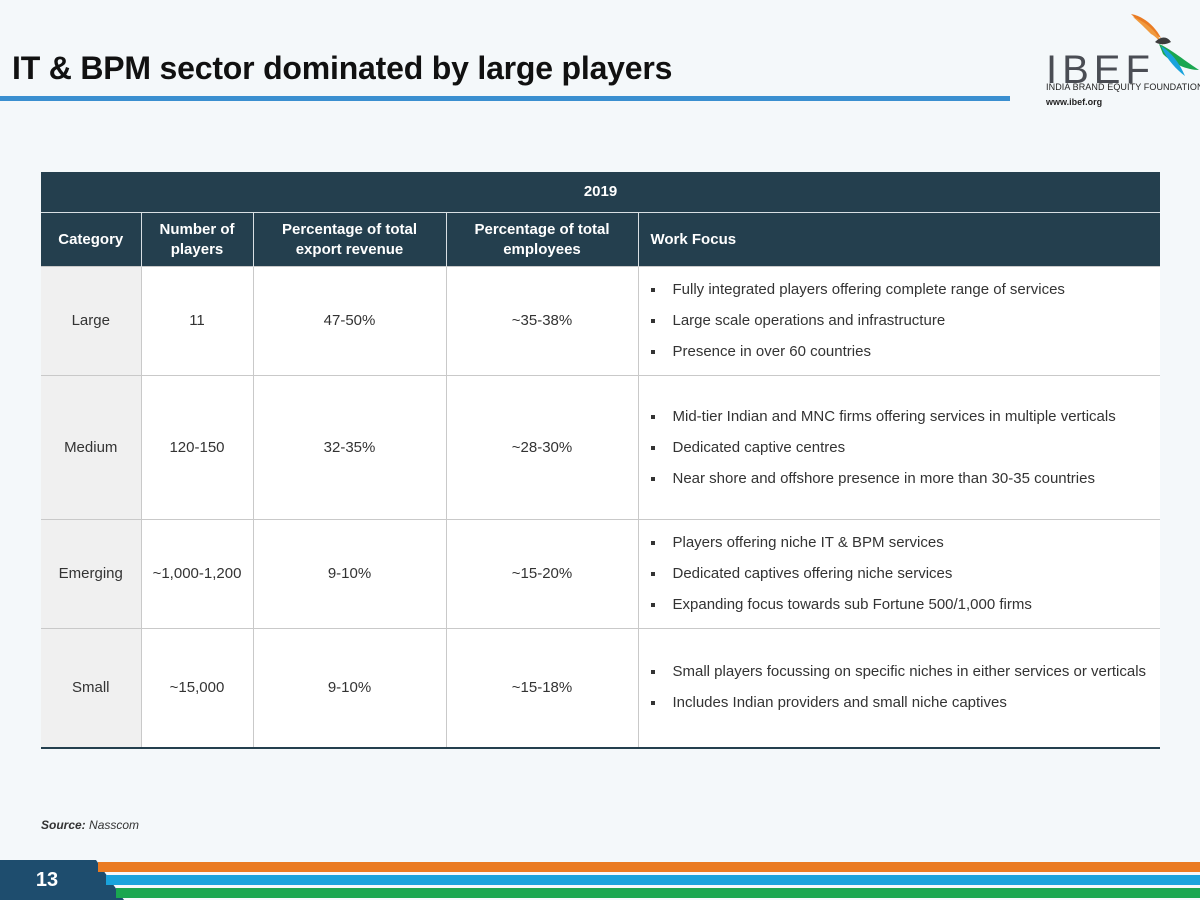  What do you see at coordinates (653, 880) in the screenshot?
I see `footer-stripe-blue` at bounding box center [653, 880].